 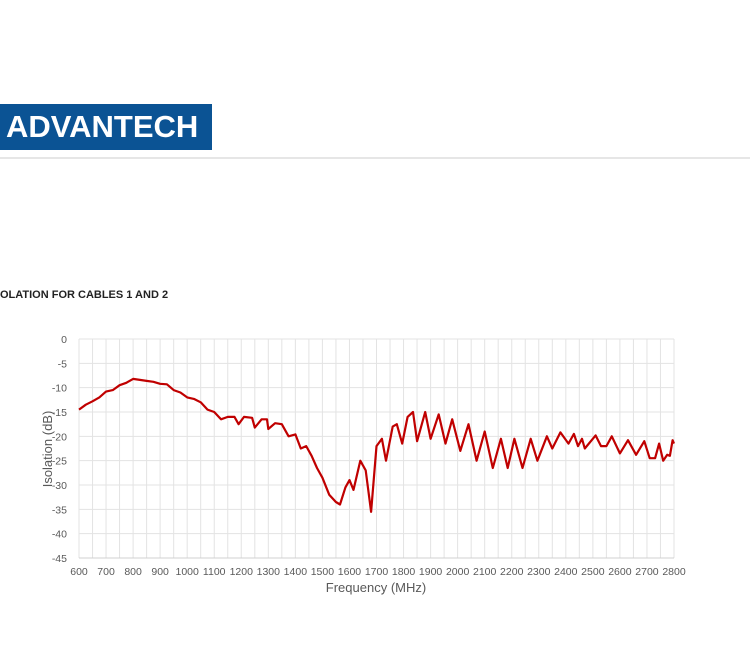 What do you see at coordinates (106, 127) in the screenshot?
I see `advantech-logo: ADVANTECH` at bounding box center [106, 127].